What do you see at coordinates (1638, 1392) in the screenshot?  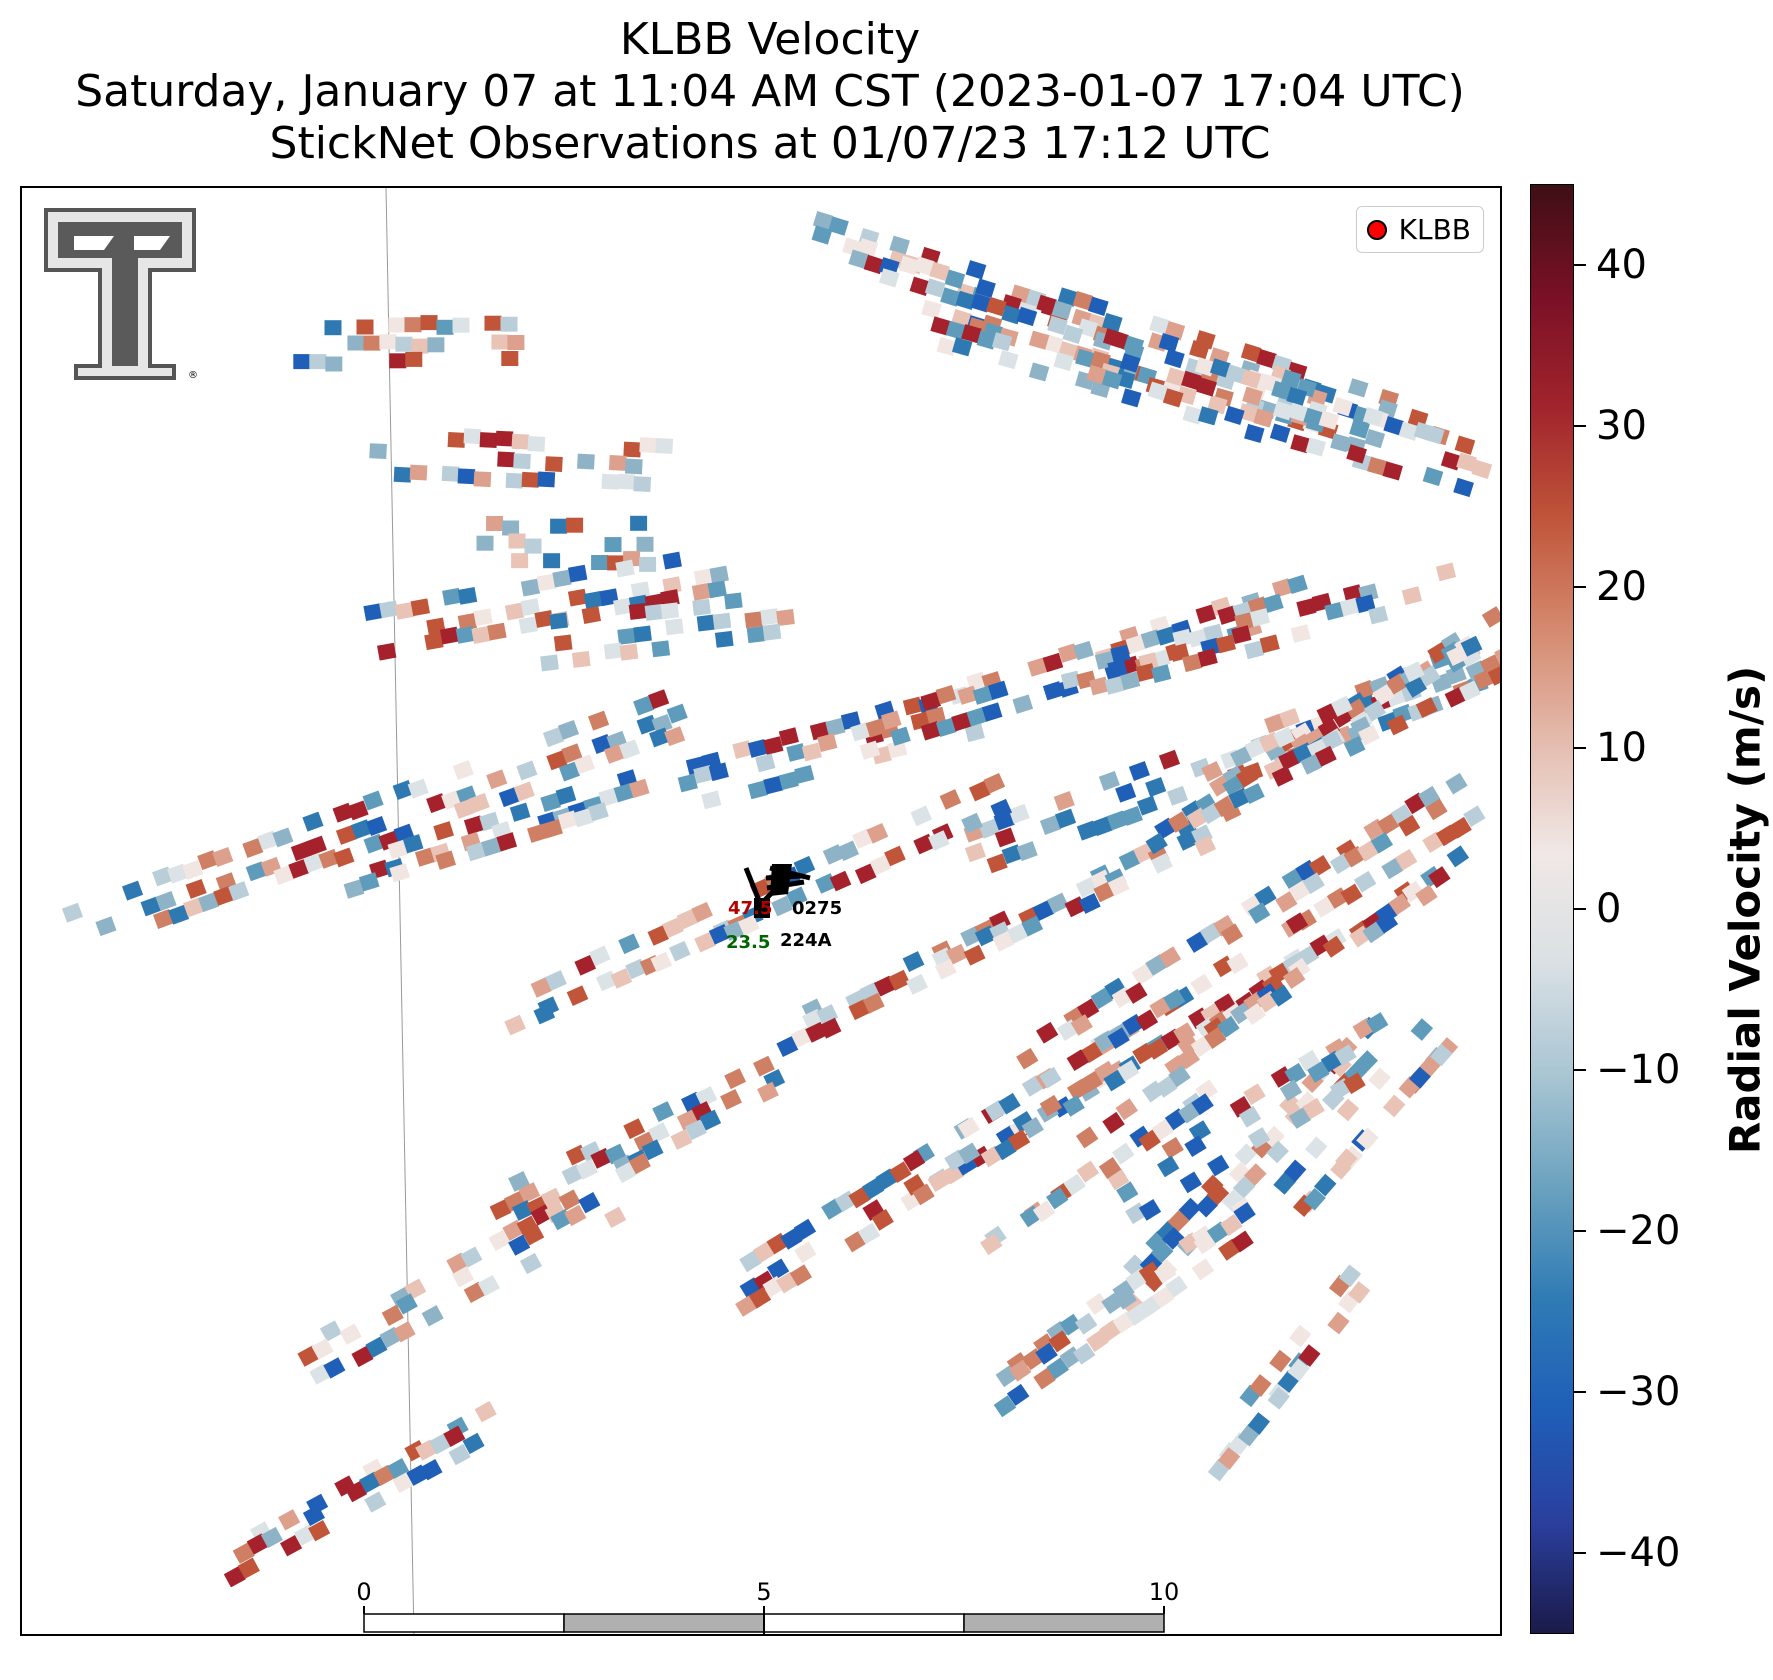 I see `colorbar-tick-label: −30` at bounding box center [1638, 1392].